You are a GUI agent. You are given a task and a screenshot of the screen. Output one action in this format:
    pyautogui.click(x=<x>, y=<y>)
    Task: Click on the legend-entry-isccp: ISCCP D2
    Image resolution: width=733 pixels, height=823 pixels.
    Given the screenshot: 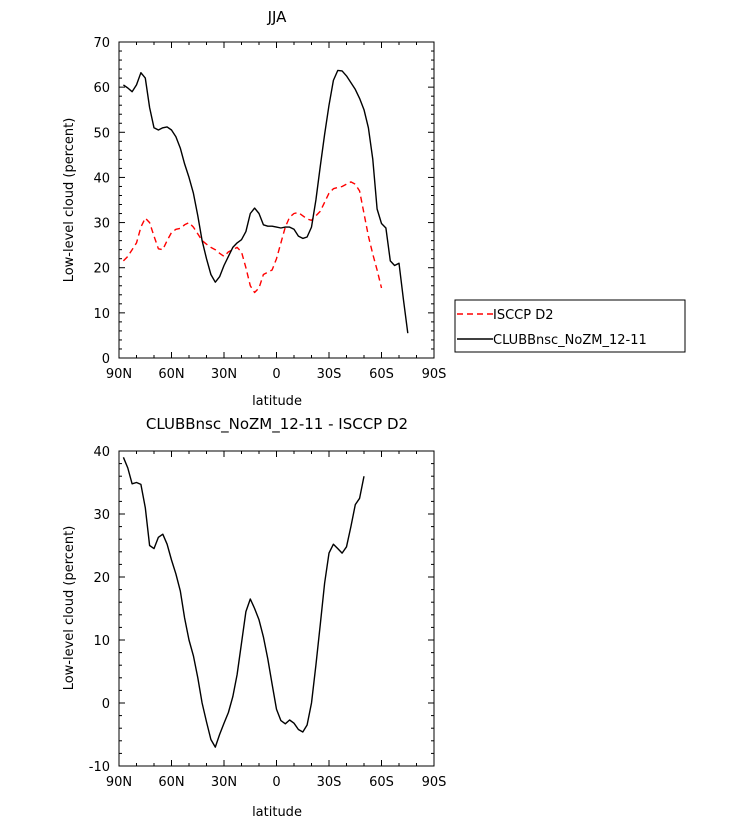 What is the action you would take?
    pyautogui.click(x=523, y=315)
    